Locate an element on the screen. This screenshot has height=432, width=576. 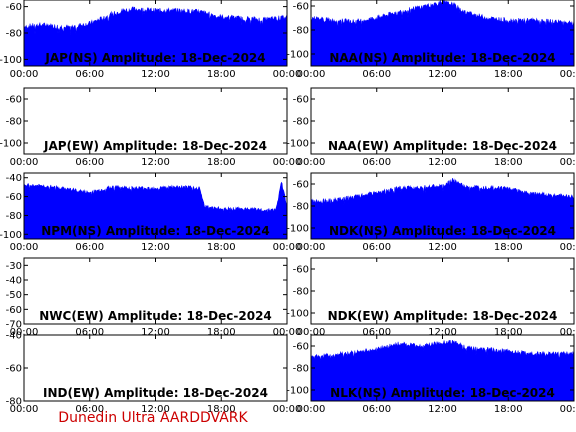
panel-title: NDK(NS) Amplitude: 18-Dec-2024 is located at coordinates (442, 231).